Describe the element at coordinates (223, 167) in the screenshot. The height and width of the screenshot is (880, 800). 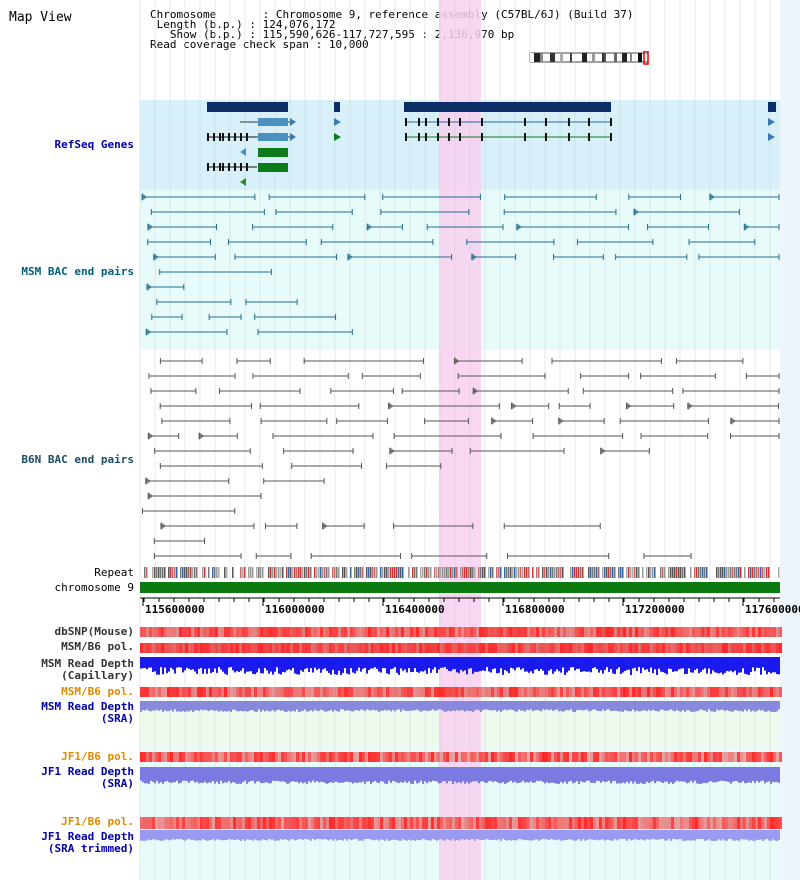
I see `gene-exon` at that location.